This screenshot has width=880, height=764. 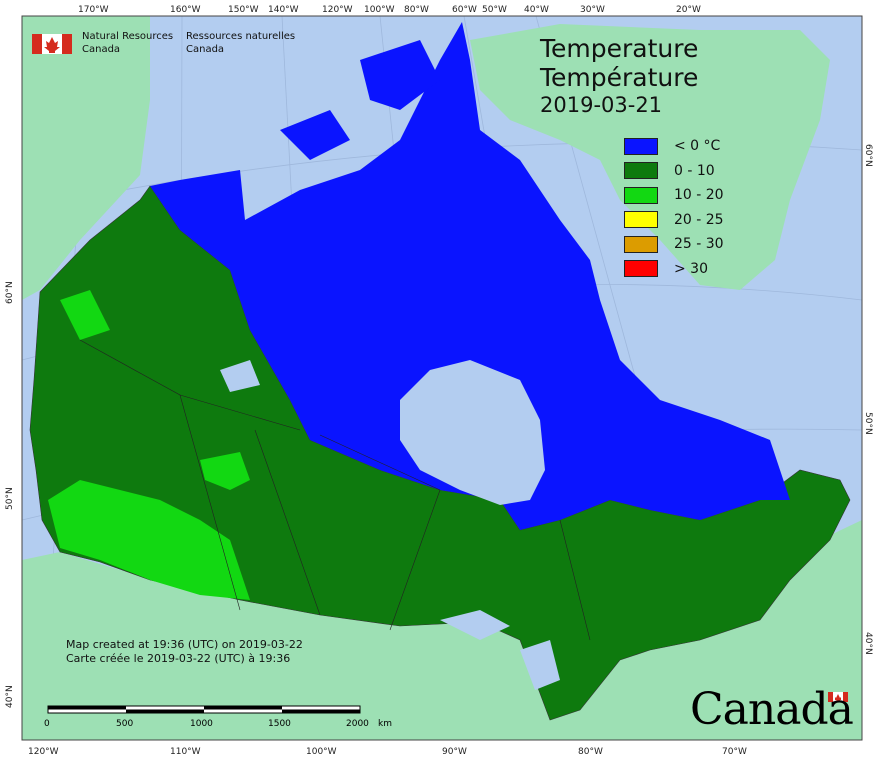 I want to click on legend-item: < 0 °C, so click(x=674, y=146).